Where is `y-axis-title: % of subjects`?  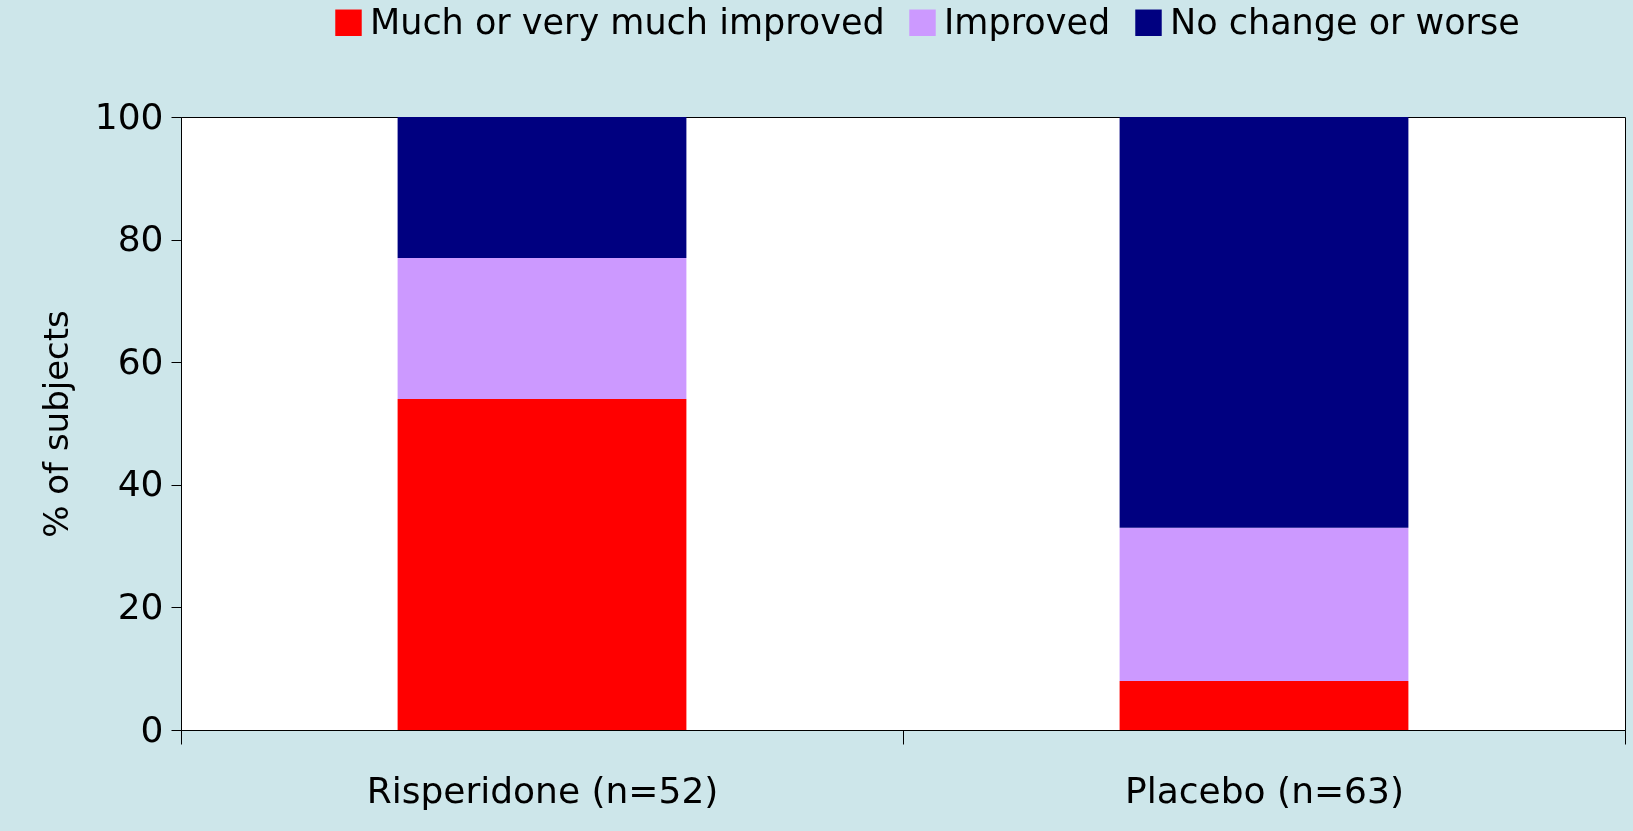
y-axis-title: % of subjects is located at coordinates (55, 424).